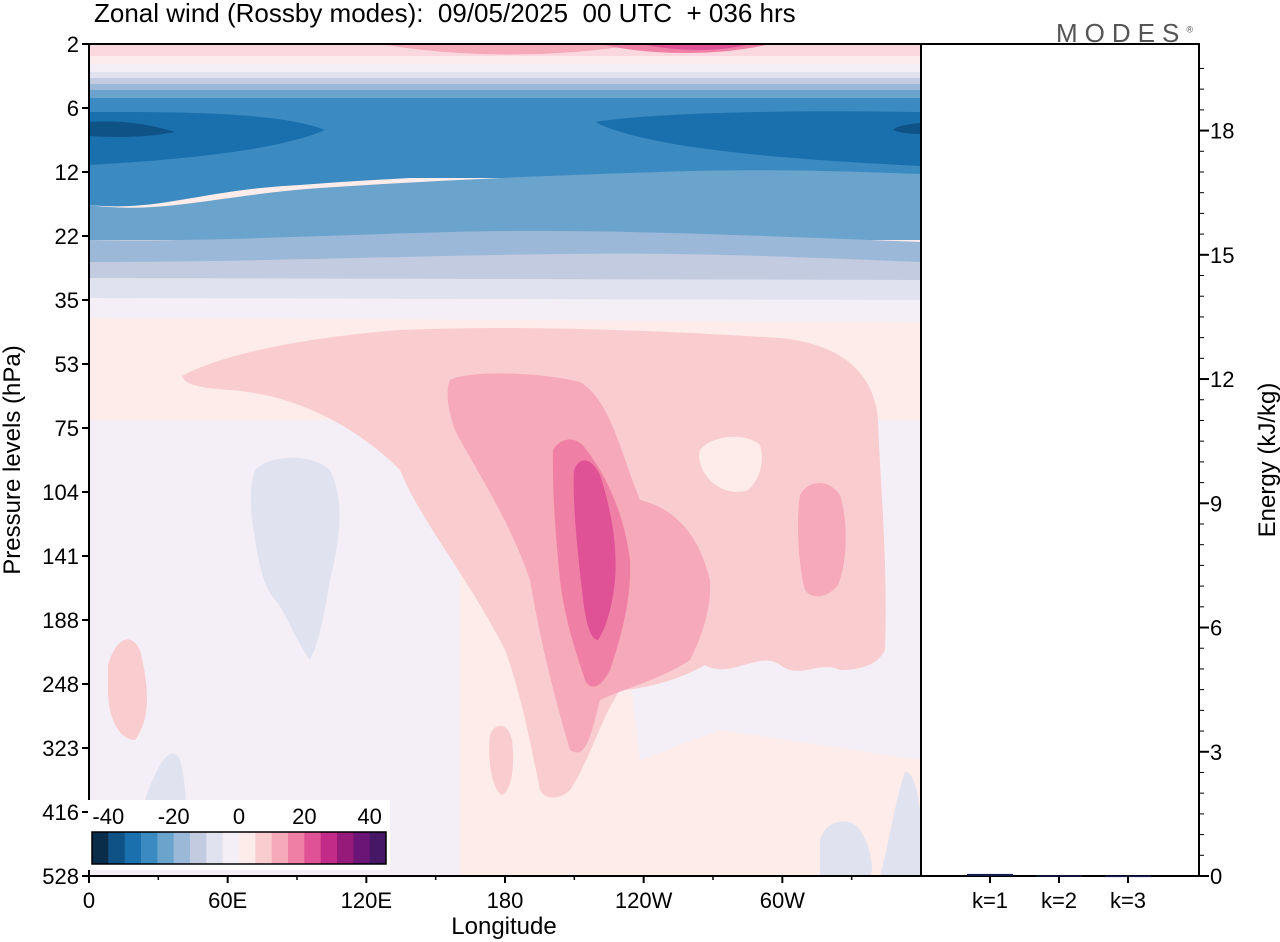 The width and height of the screenshot is (1280, 942). What do you see at coordinates (67, 172) in the screenshot?
I see `y-tick-label: 12` at bounding box center [67, 172].